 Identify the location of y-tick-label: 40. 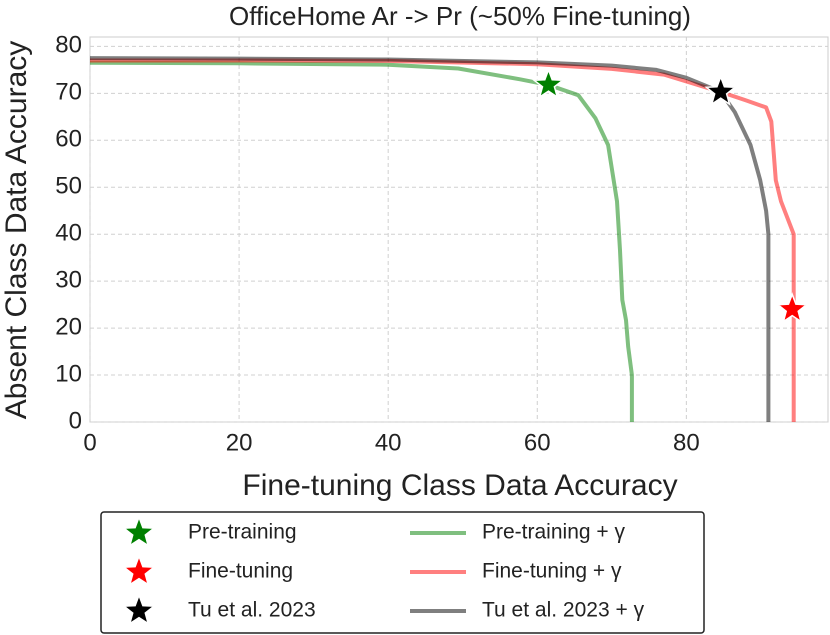
(68, 233).